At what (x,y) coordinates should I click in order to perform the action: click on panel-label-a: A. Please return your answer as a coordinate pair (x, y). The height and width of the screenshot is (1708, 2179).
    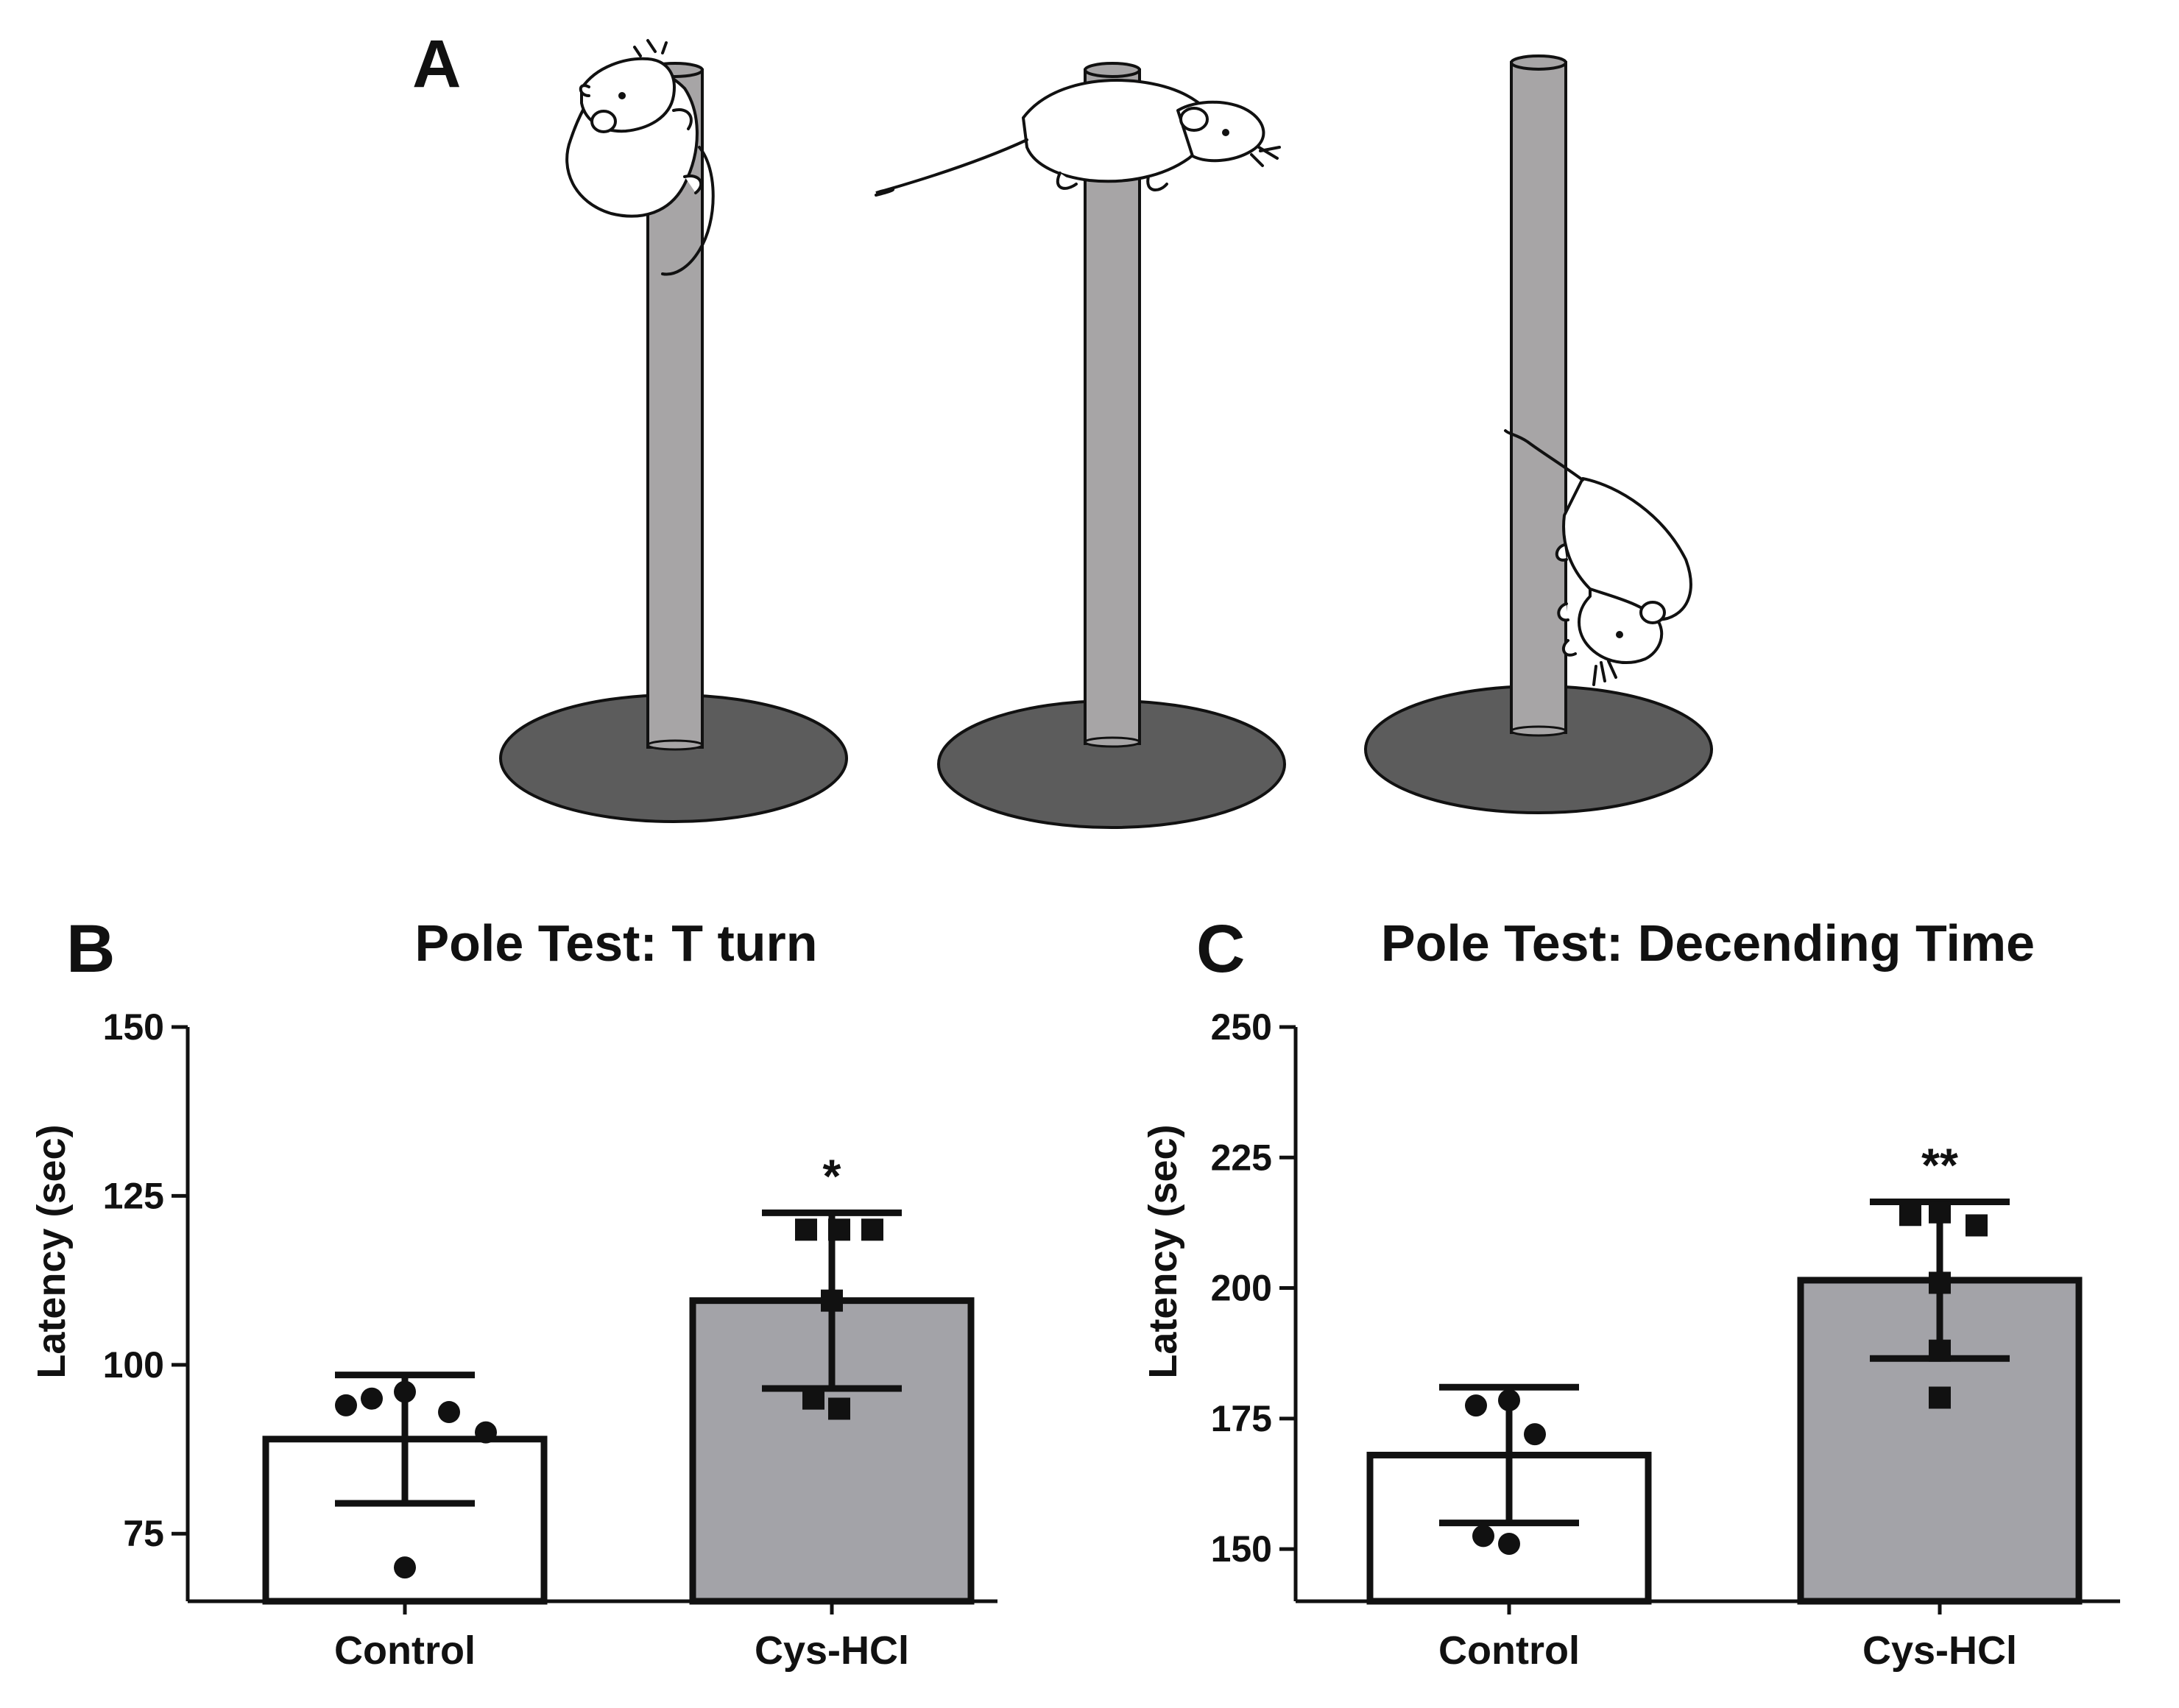
    Looking at the image, I should click on (436, 64).